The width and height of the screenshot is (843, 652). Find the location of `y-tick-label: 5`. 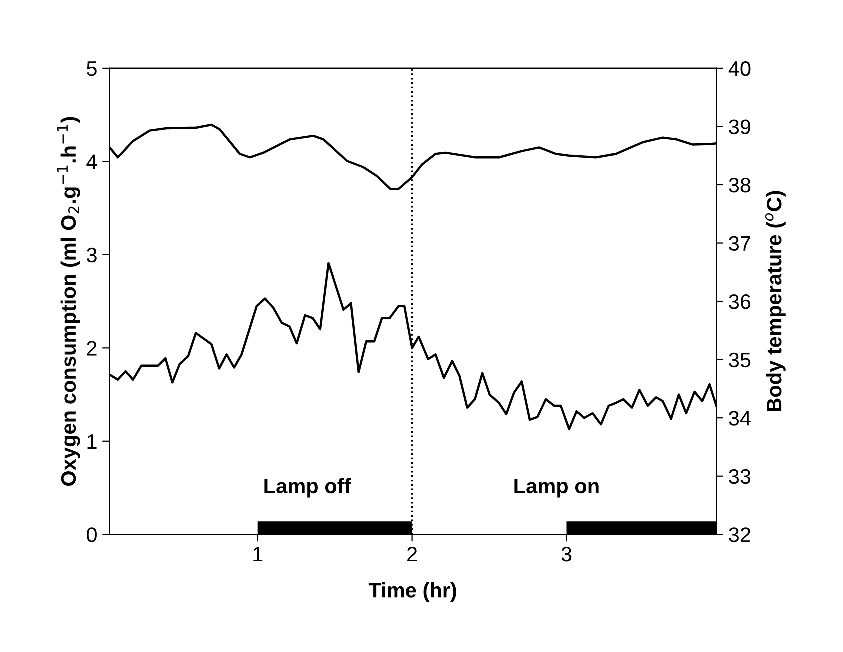

y-tick-label: 5 is located at coordinates (92, 69).